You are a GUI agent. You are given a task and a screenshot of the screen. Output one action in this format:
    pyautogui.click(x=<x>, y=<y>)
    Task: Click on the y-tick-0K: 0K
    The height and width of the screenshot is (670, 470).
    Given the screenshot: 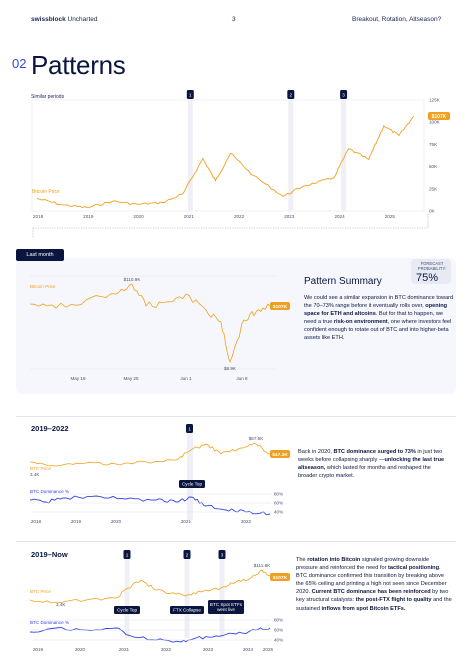 What is the action you would take?
    pyautogui.click(x=432, y=211)
    